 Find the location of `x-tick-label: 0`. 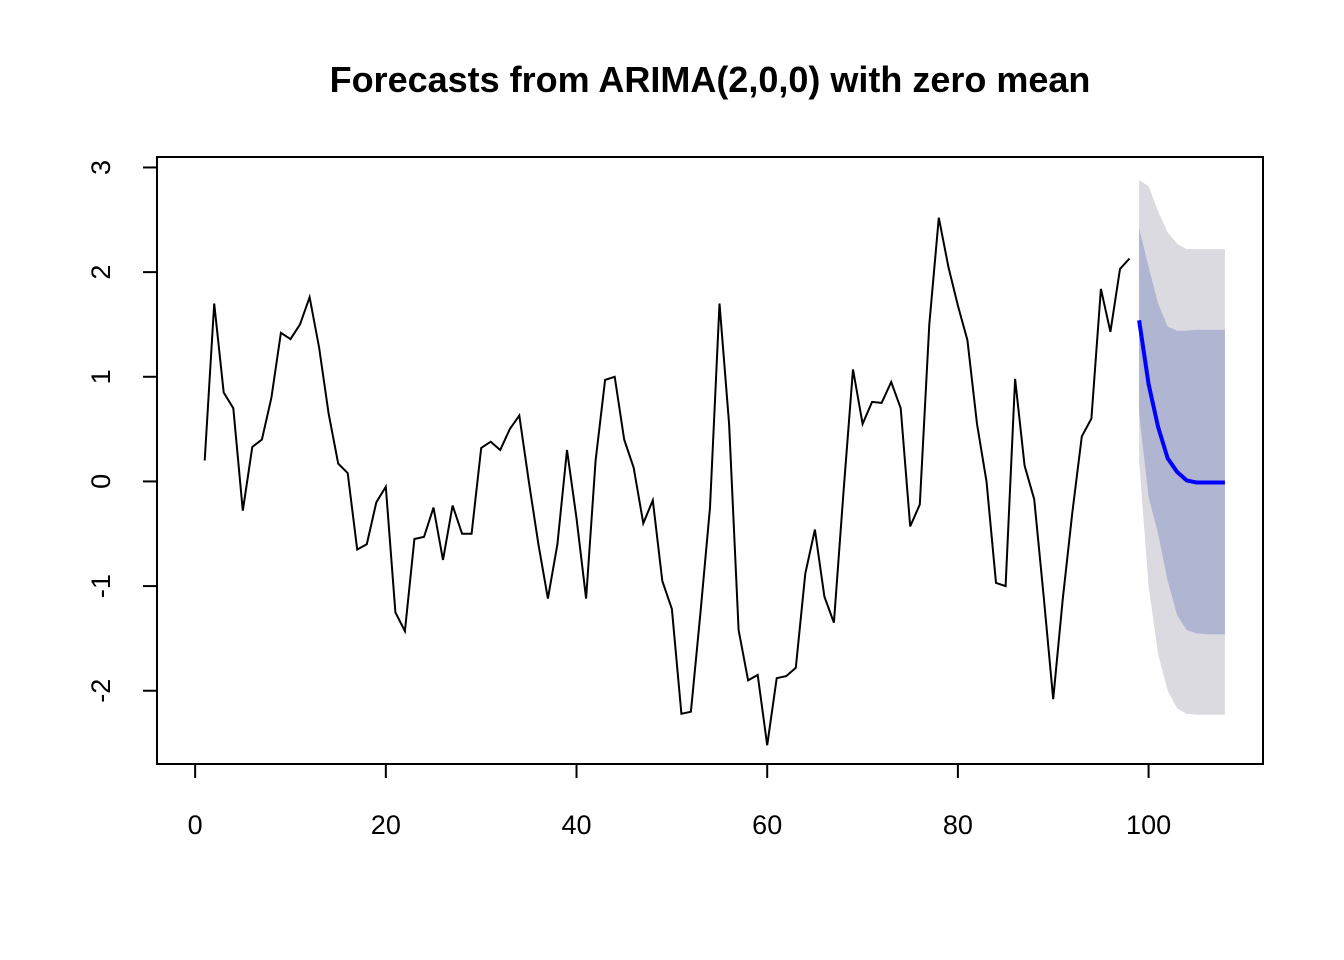

x-tick-label: 0 is located at coordinates (195, 825).